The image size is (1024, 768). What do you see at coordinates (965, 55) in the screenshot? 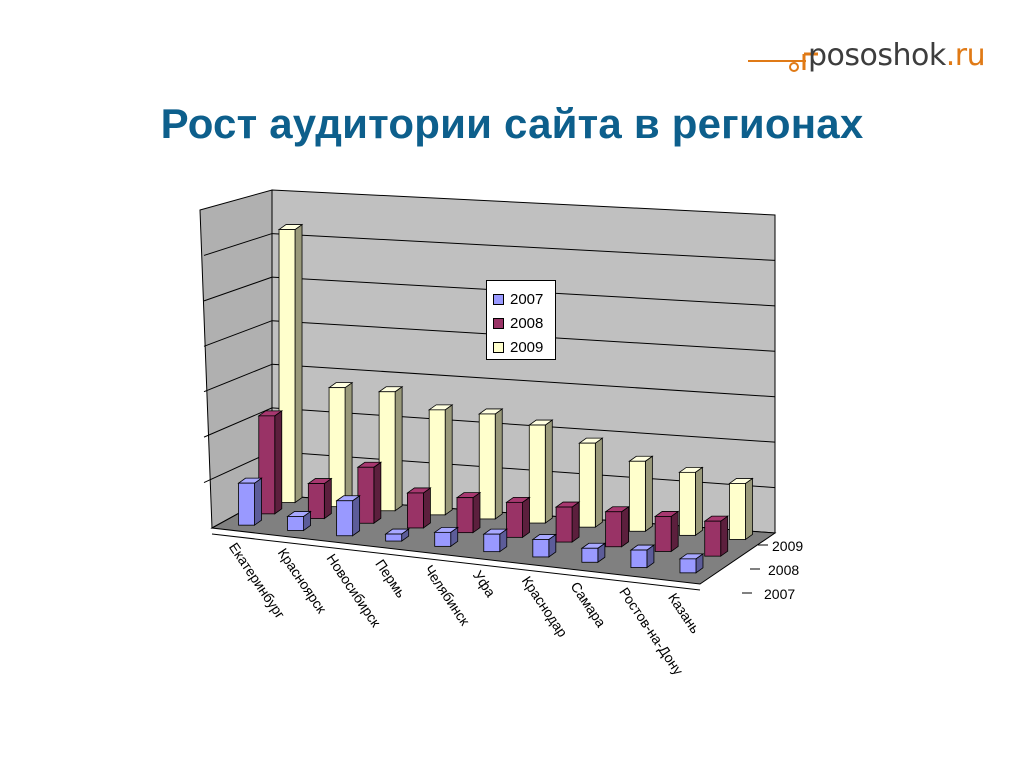
I see `logo-text-accent: .ru` at bounding box center [965, 55].